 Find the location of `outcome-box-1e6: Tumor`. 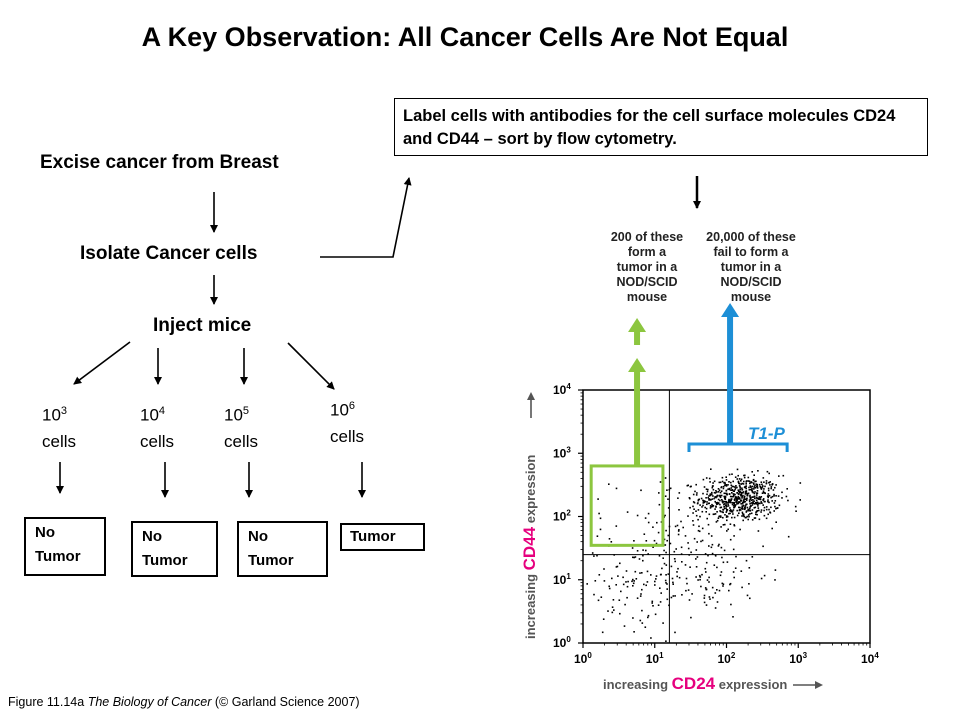

outcome-box-1e6: Tumor is located at coordinates (382, 537).